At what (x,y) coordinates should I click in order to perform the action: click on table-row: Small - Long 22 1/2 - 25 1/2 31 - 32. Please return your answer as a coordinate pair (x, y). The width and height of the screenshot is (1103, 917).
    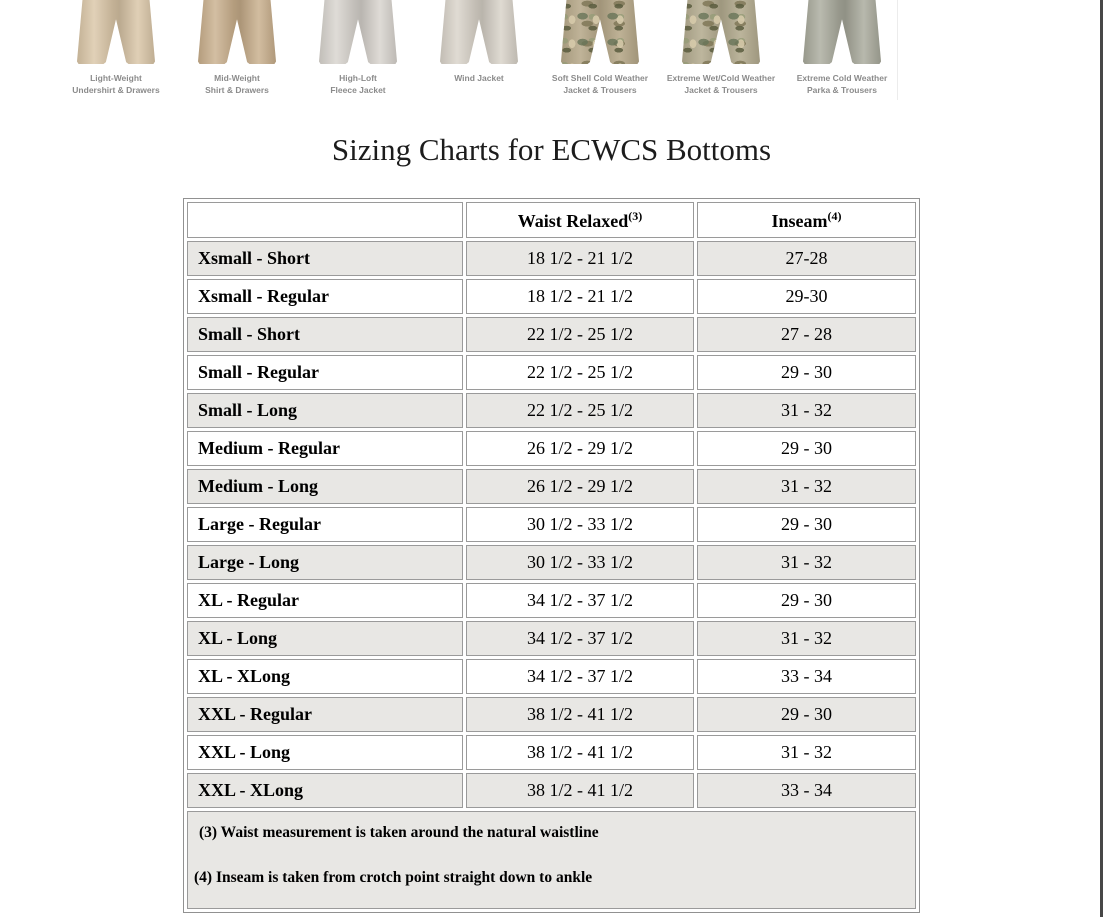
    Looking at the image, I should click on (551, 410).